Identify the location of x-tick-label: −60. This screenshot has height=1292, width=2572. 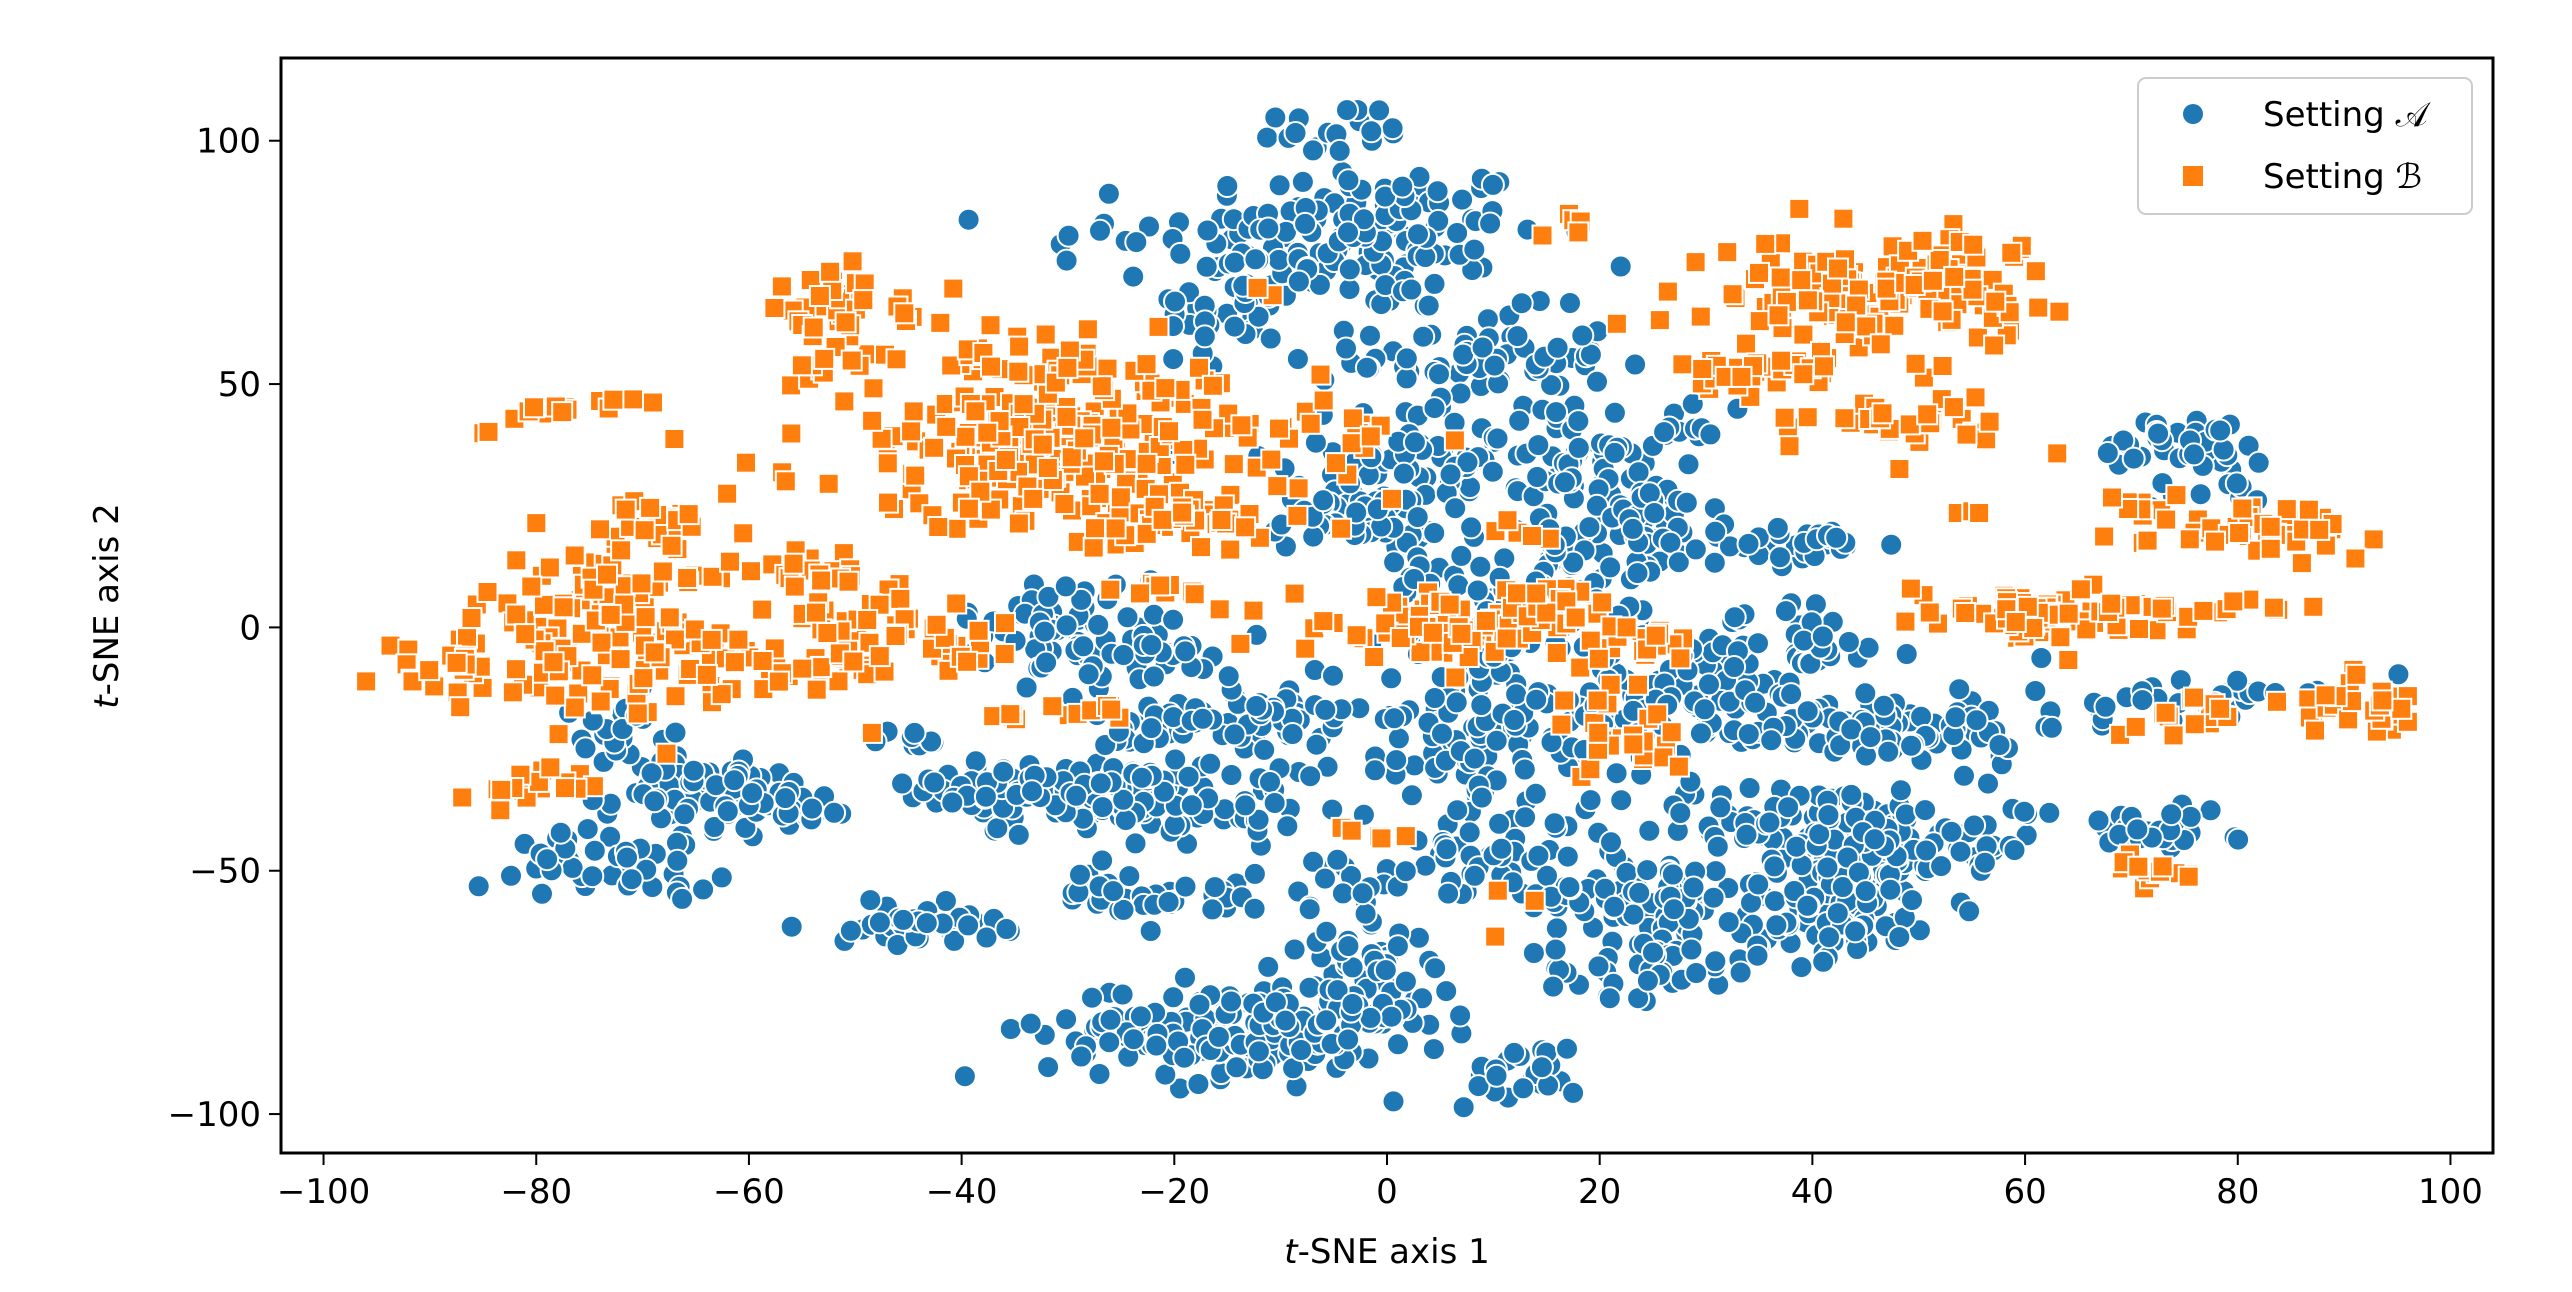
(749, 1192).